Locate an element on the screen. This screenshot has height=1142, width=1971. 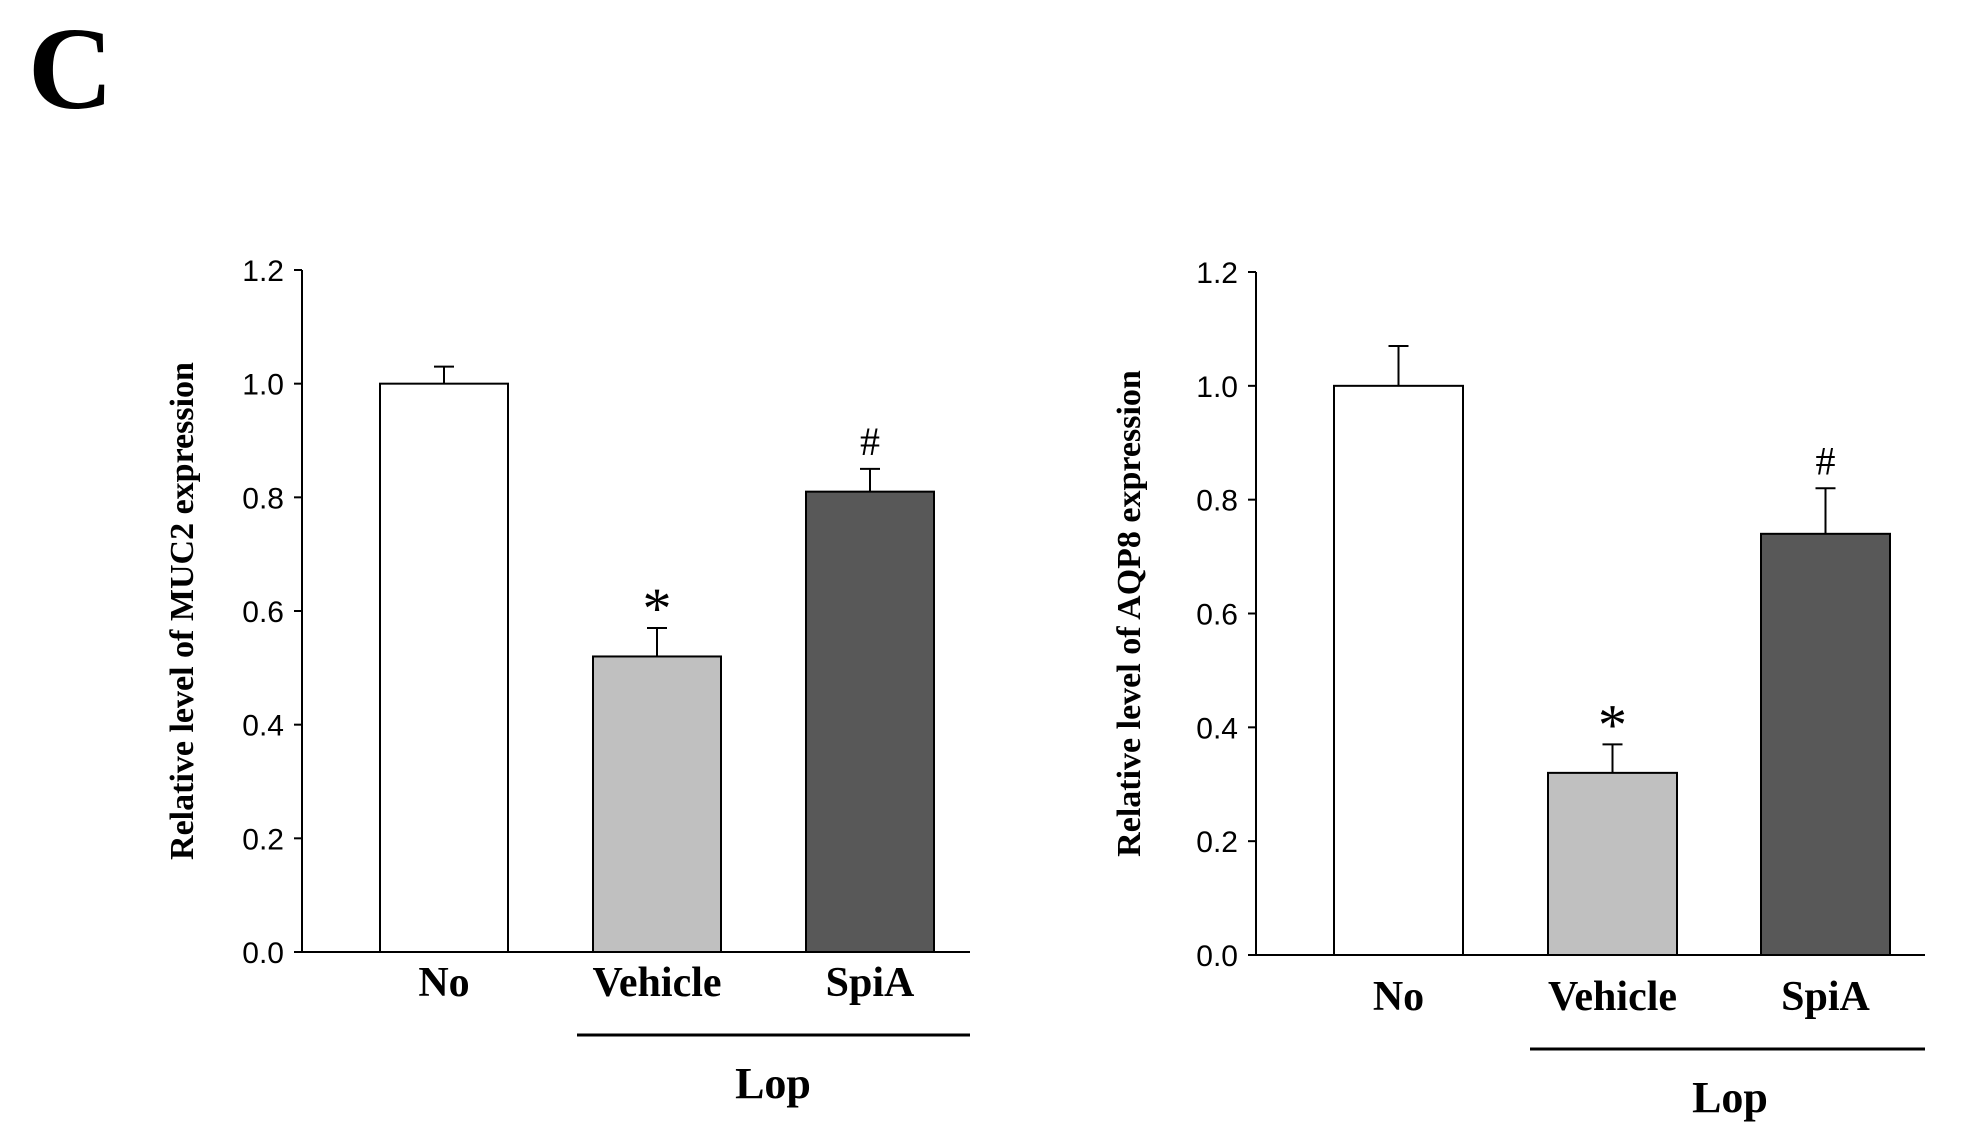
panel-label: C is located at coordinates (71, 68).